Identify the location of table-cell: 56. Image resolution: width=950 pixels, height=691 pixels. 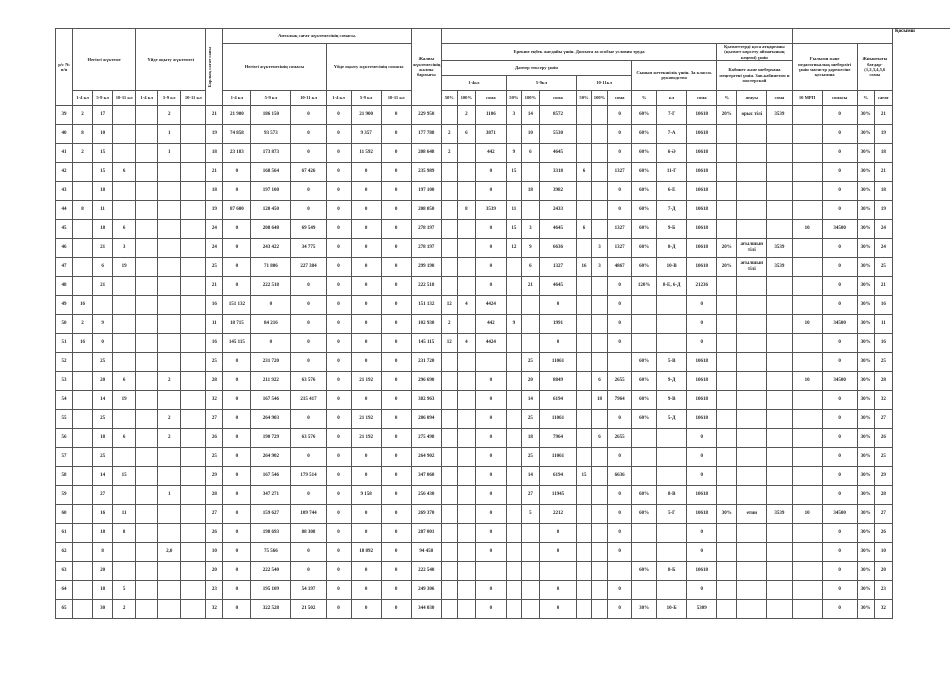
(64, 437).